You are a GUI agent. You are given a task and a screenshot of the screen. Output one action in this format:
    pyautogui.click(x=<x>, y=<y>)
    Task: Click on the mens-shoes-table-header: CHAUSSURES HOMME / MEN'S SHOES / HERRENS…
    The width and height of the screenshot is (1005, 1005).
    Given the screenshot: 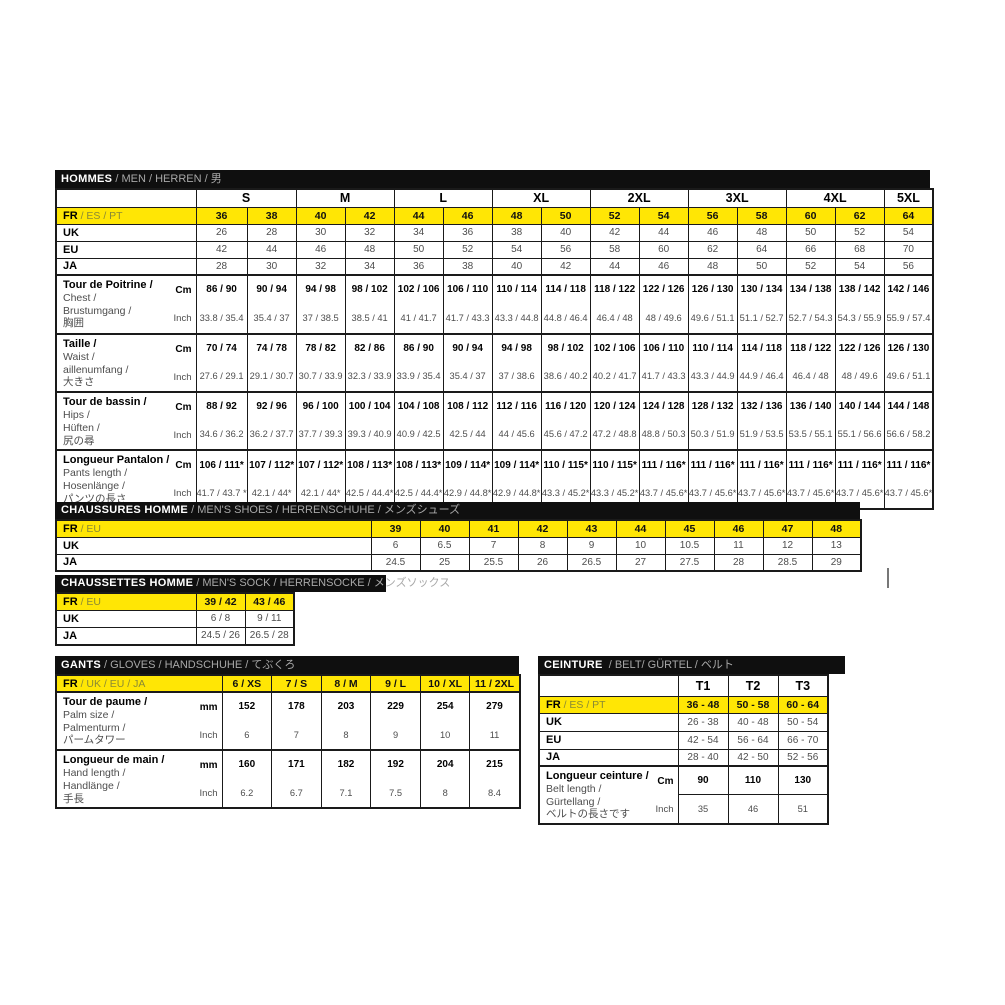 What is the action you would take?
    pyautogui.click(x=457, y=510)
    